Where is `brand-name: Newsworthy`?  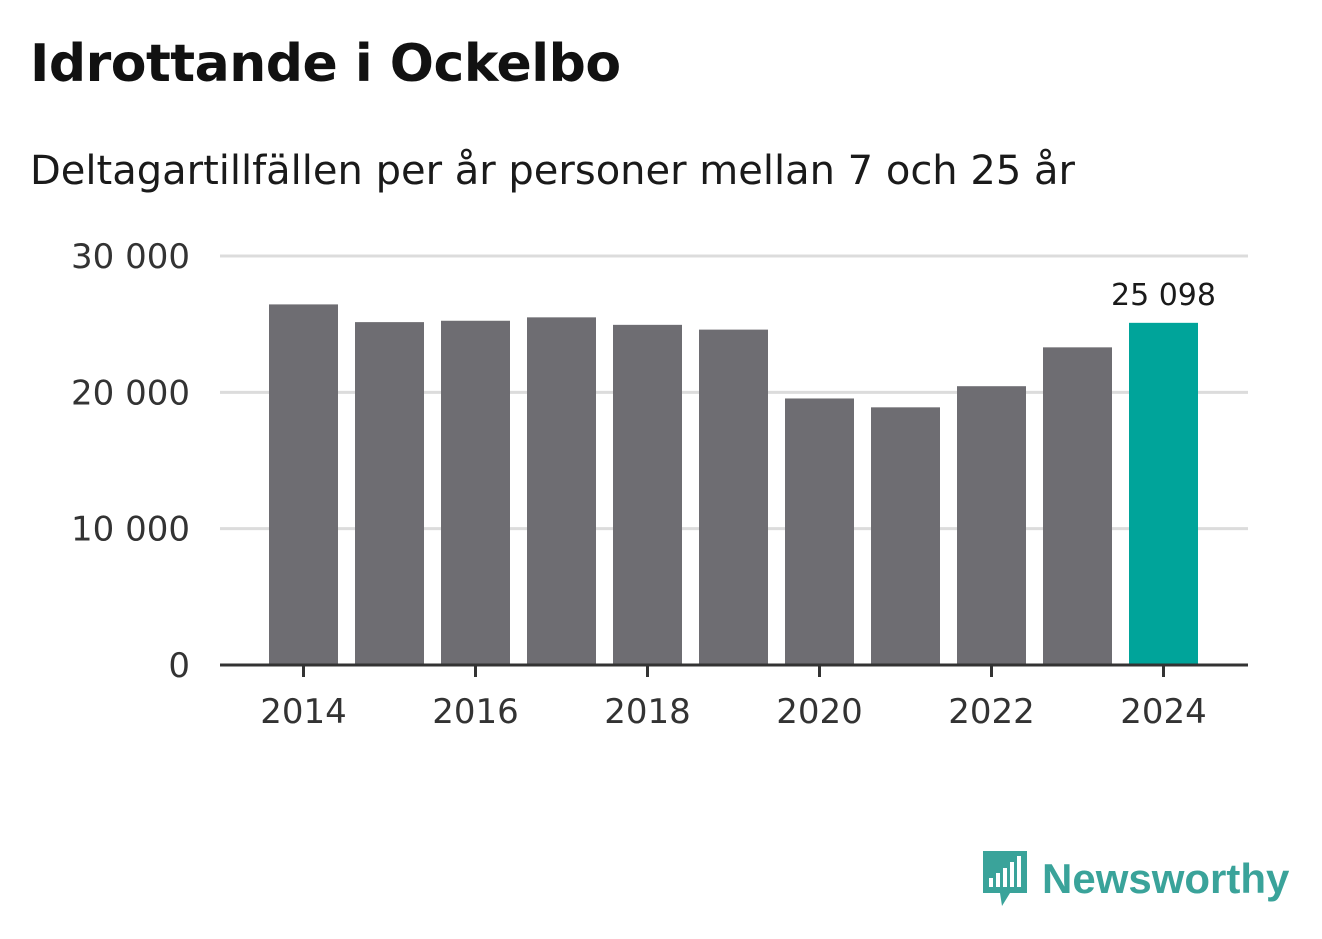
brand-name: Newsworthy is located at coordinates (1166, 878).